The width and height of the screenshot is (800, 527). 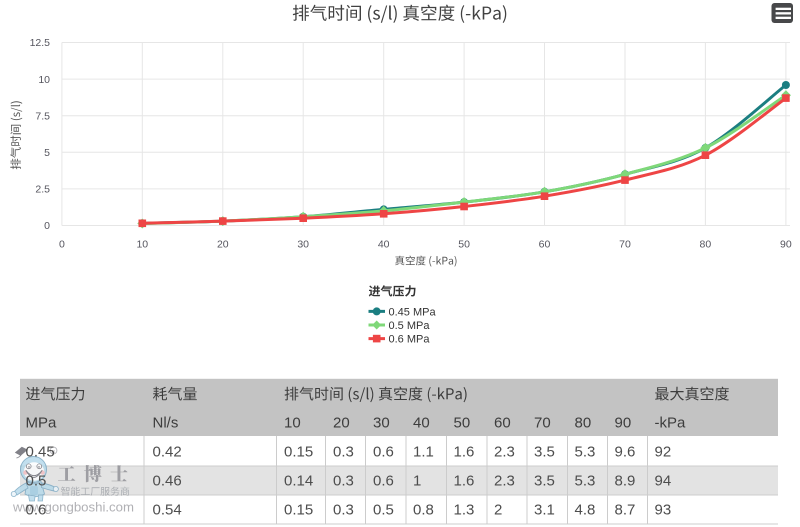 I want to click on svg-text: -kPa, so click(x=671, y=422).